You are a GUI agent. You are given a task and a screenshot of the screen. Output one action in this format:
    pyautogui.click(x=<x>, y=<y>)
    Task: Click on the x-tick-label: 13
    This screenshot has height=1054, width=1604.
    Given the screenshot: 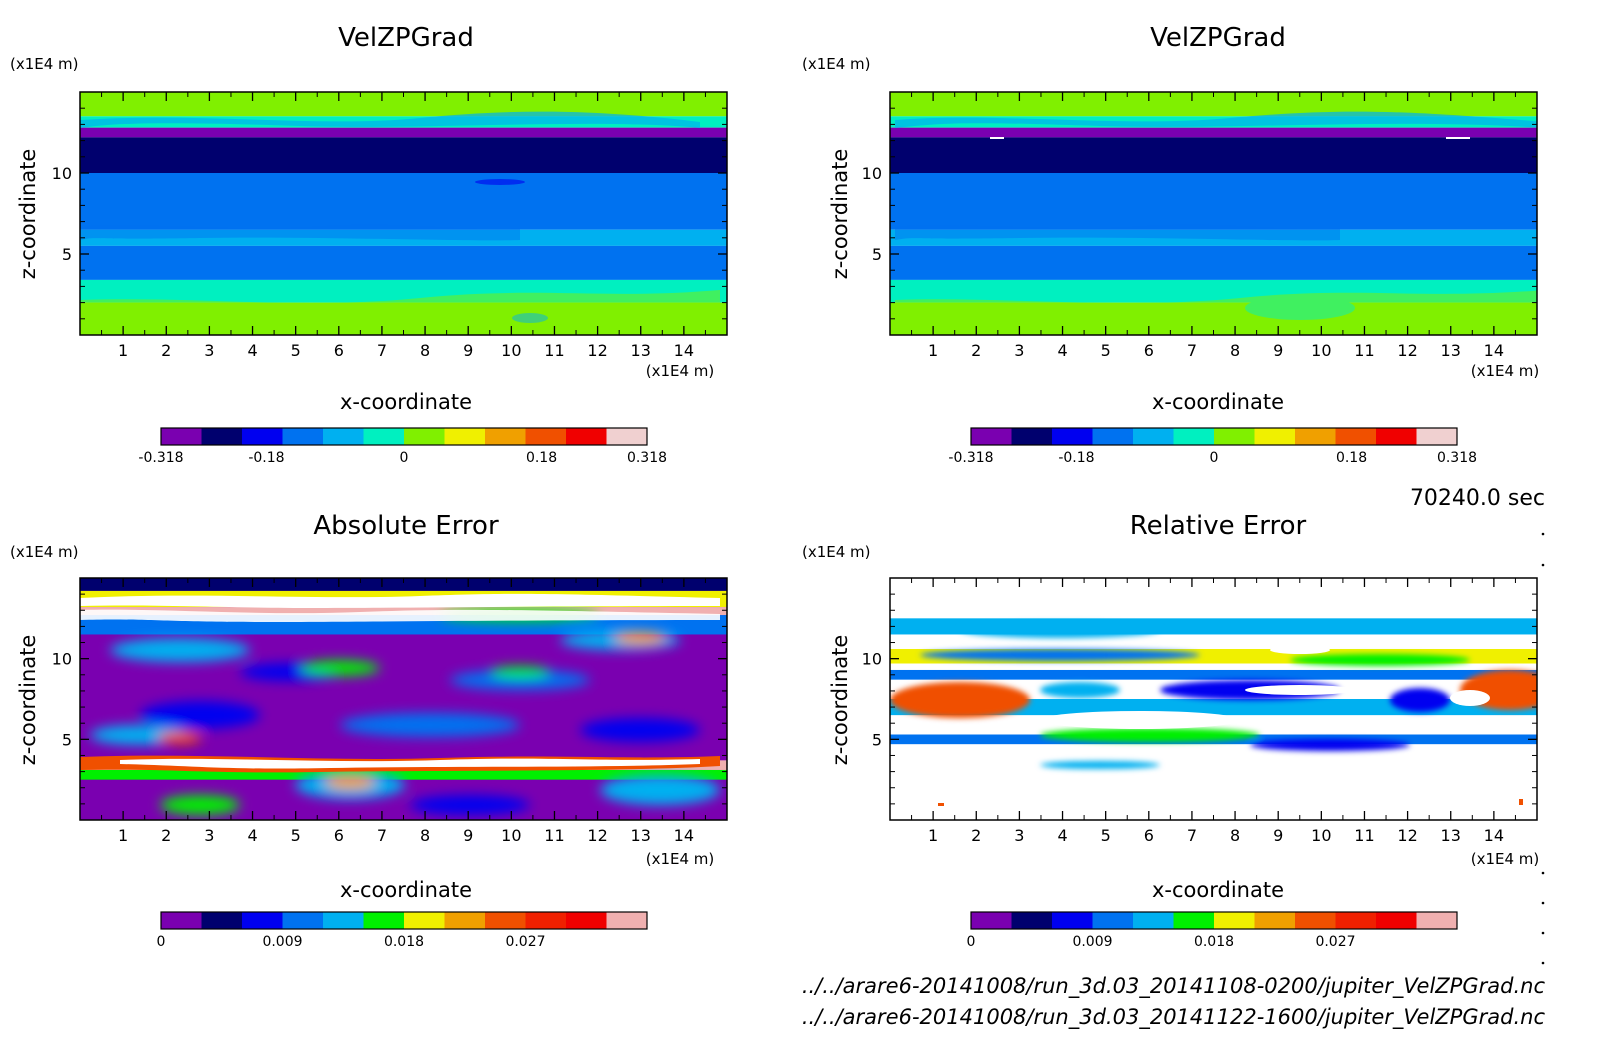 What is the action you would take?
    pyautogui.click(x=641, y=835)
    